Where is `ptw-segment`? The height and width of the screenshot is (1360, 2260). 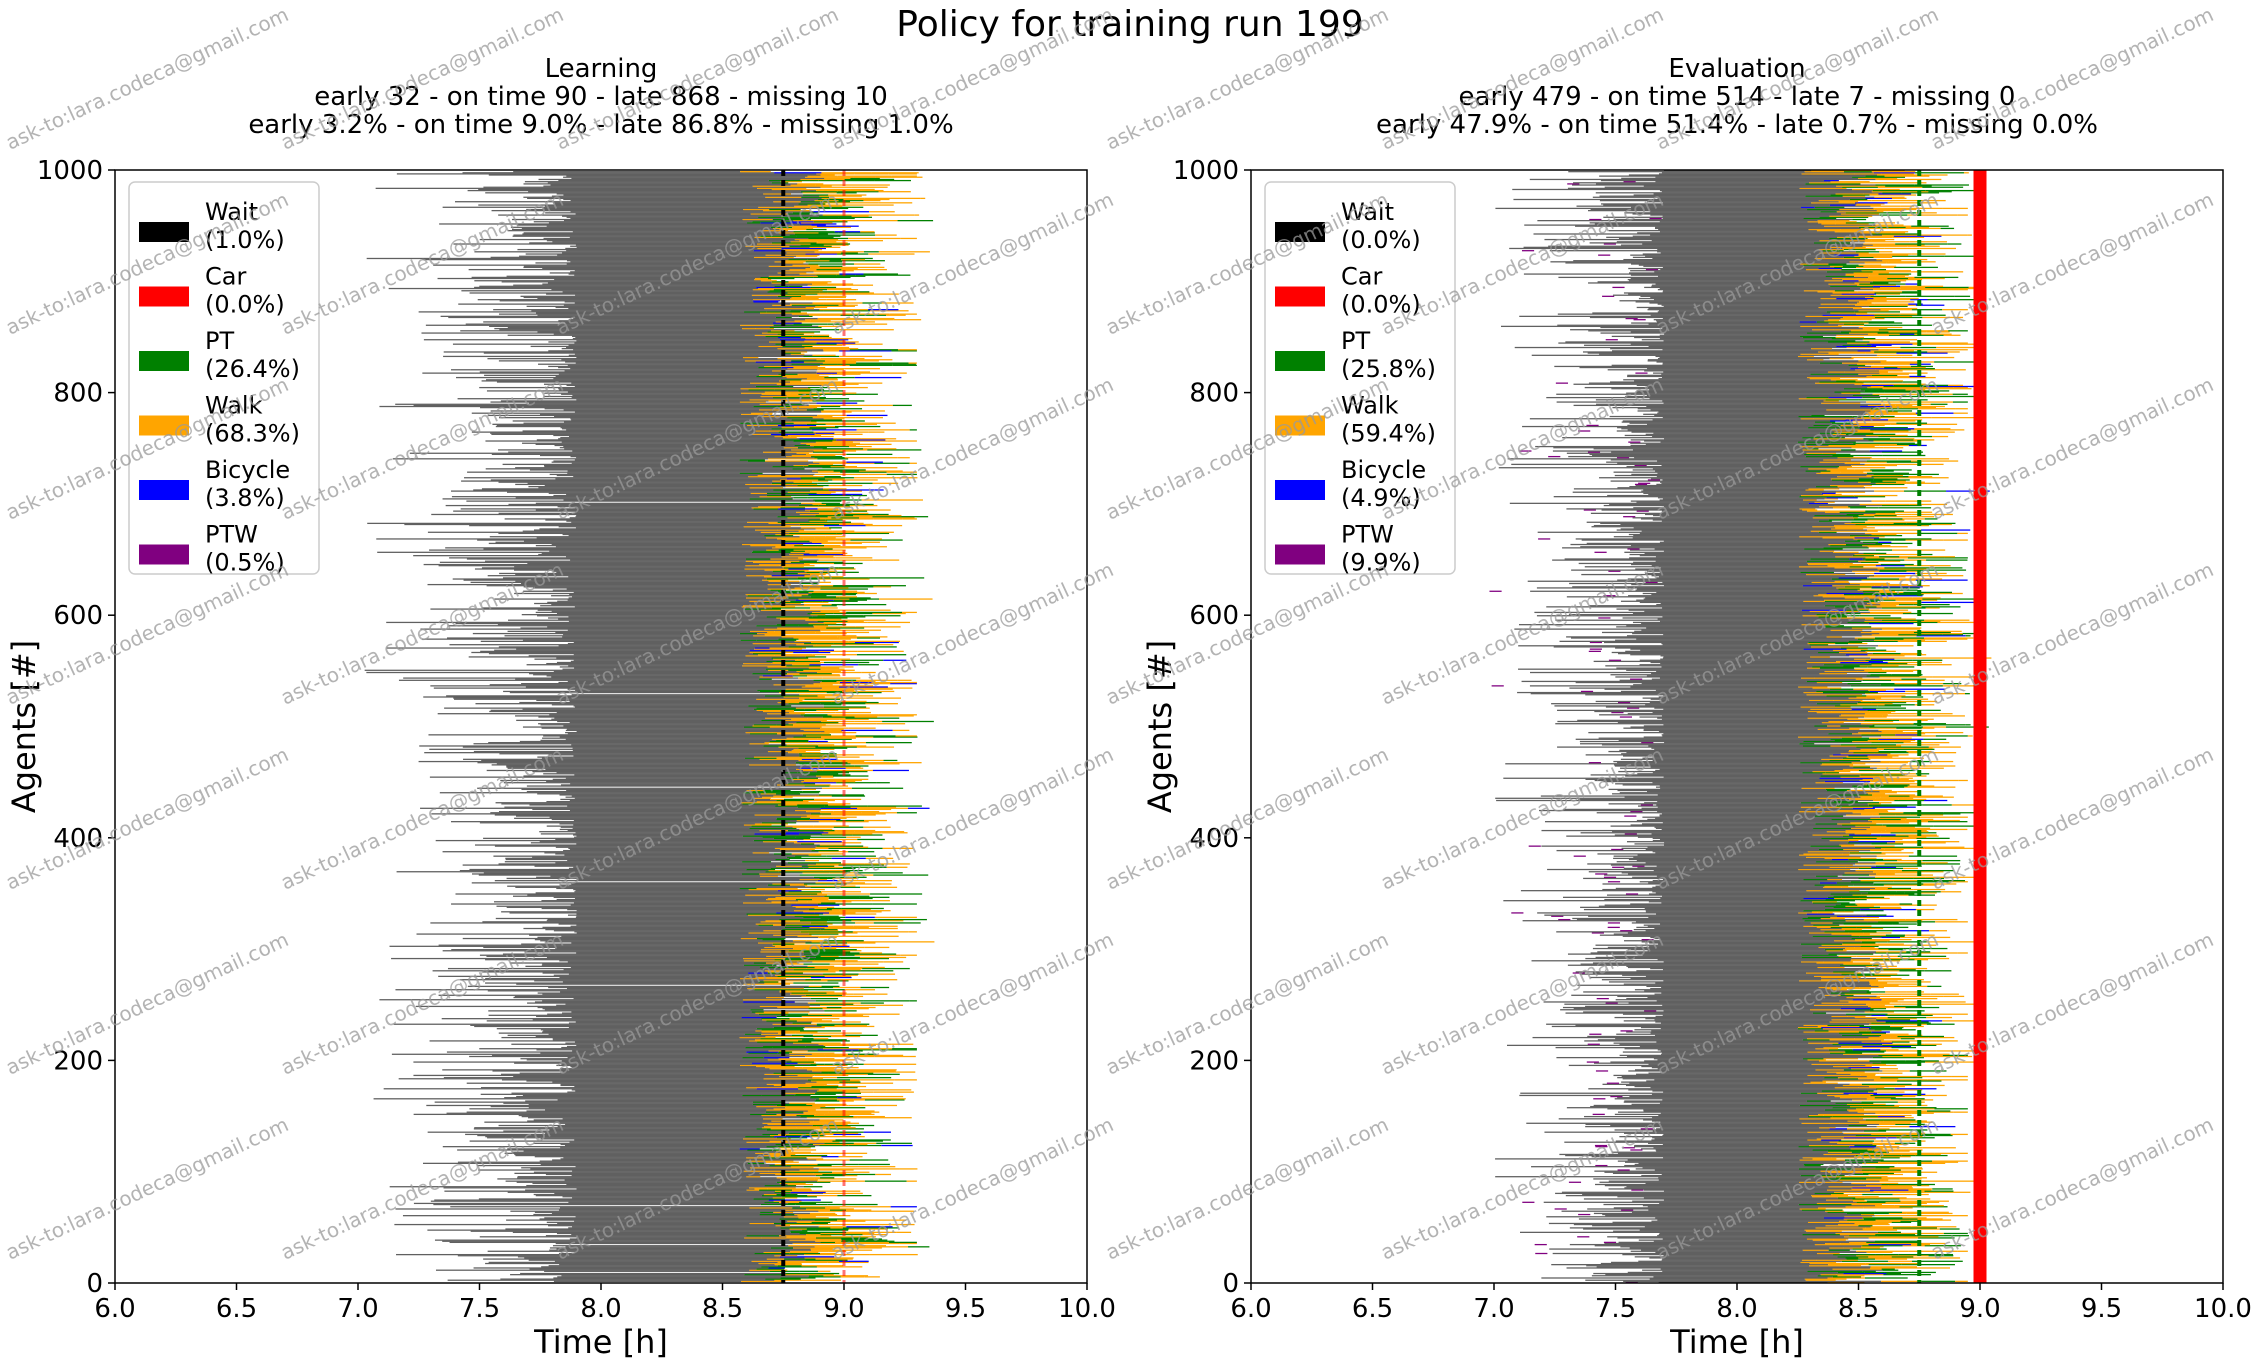
ptw-segment is located at coordinates (1638, 866).